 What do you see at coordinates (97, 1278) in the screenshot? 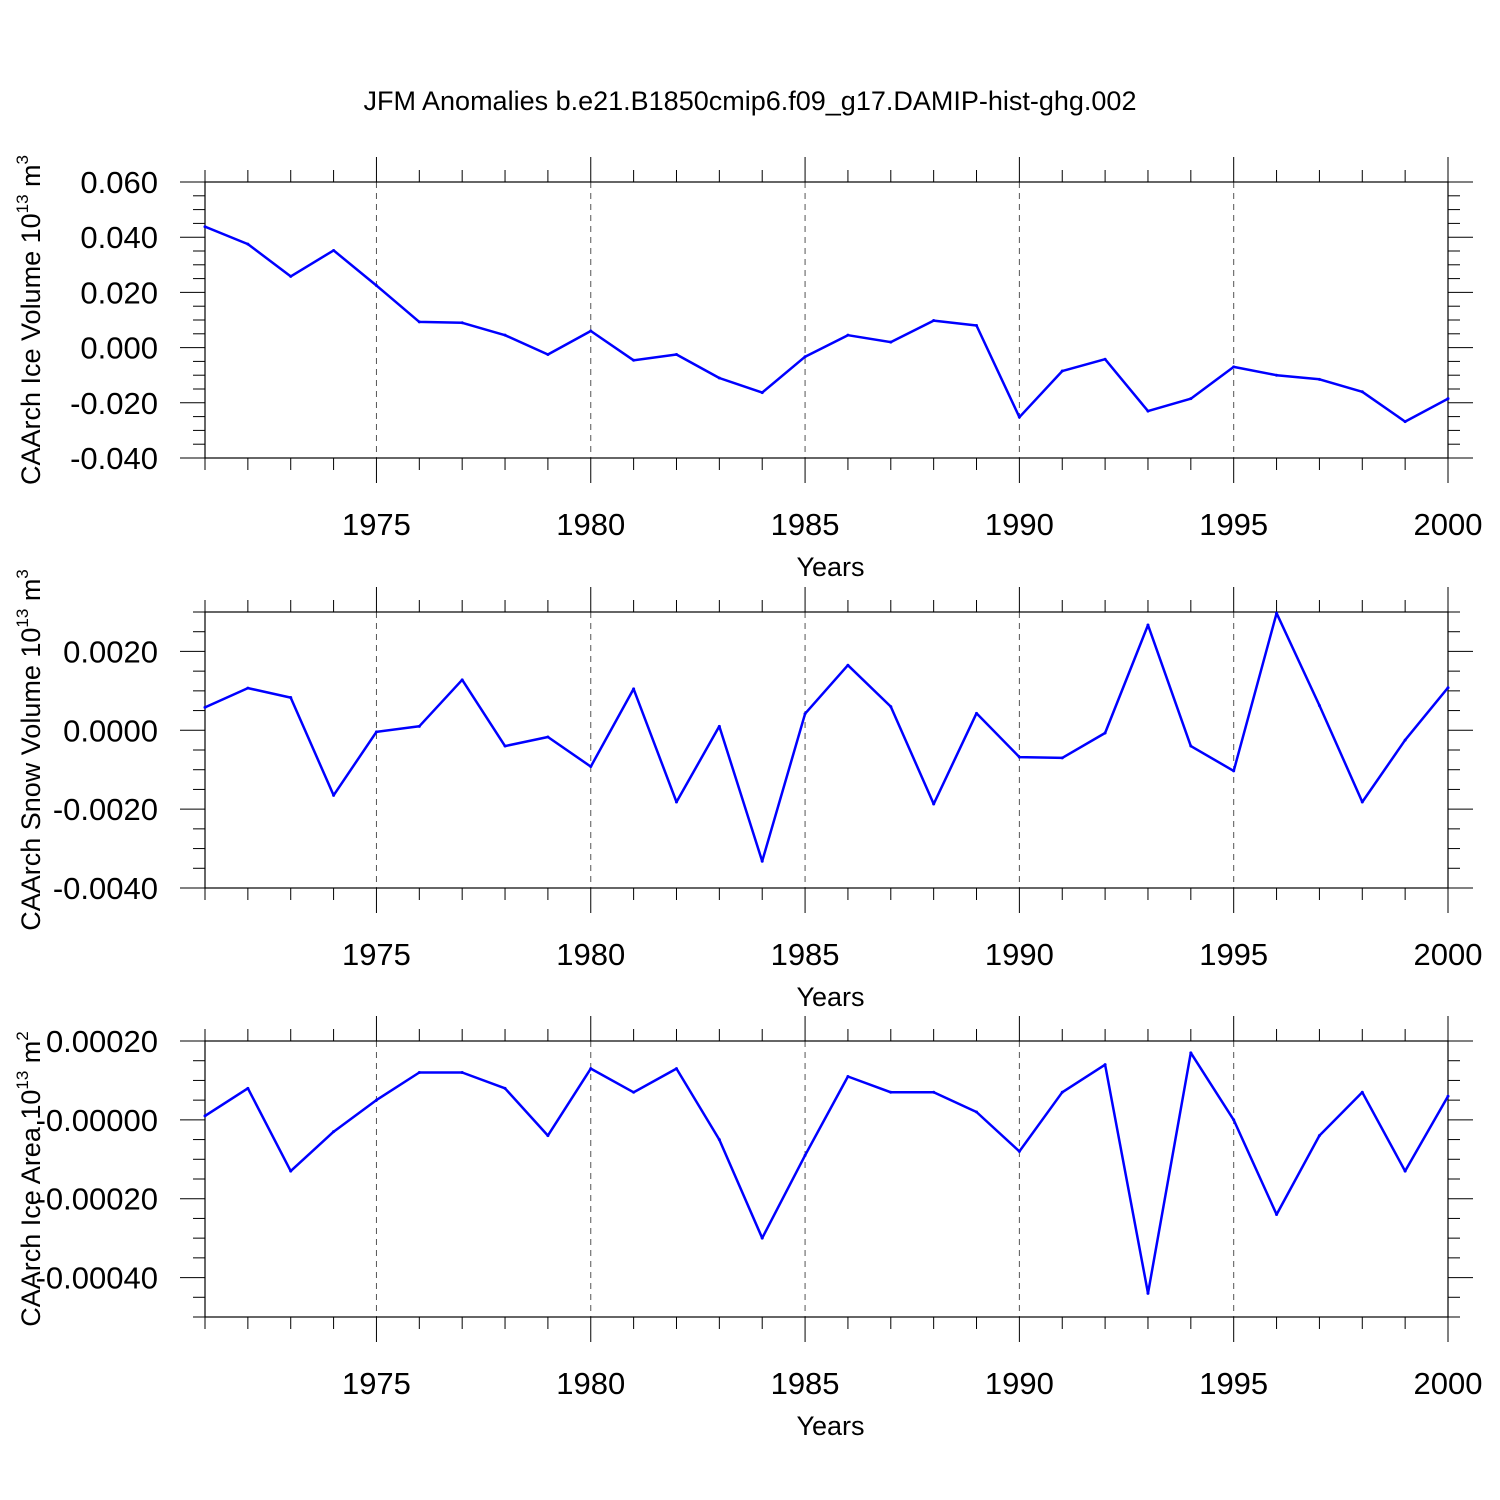
I see `y-tick-label: -0.00040` at bounding box center [97, 1278].